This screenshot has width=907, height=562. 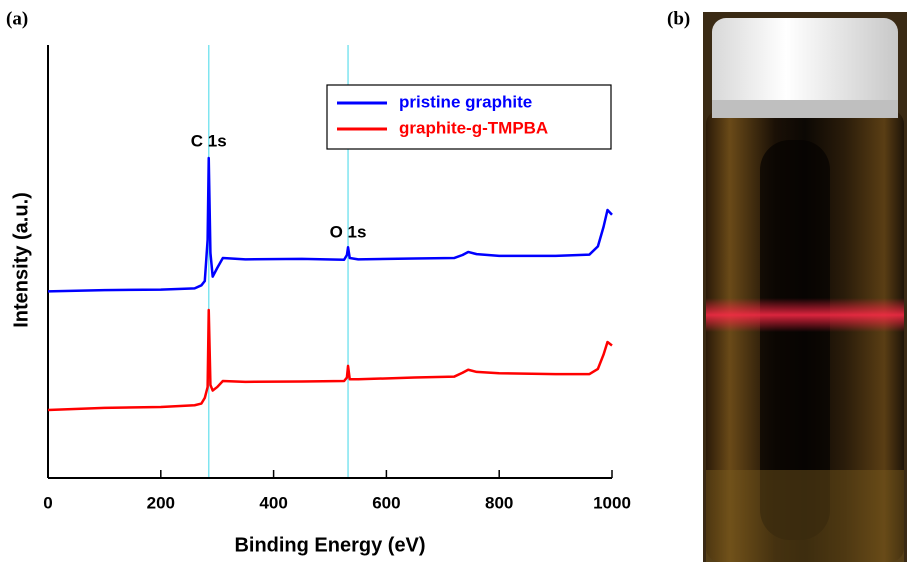 What do you see at coordinates (678, 18) in the screenshot?
I see `panel-label: (b)` at bounding box center [678, 18].